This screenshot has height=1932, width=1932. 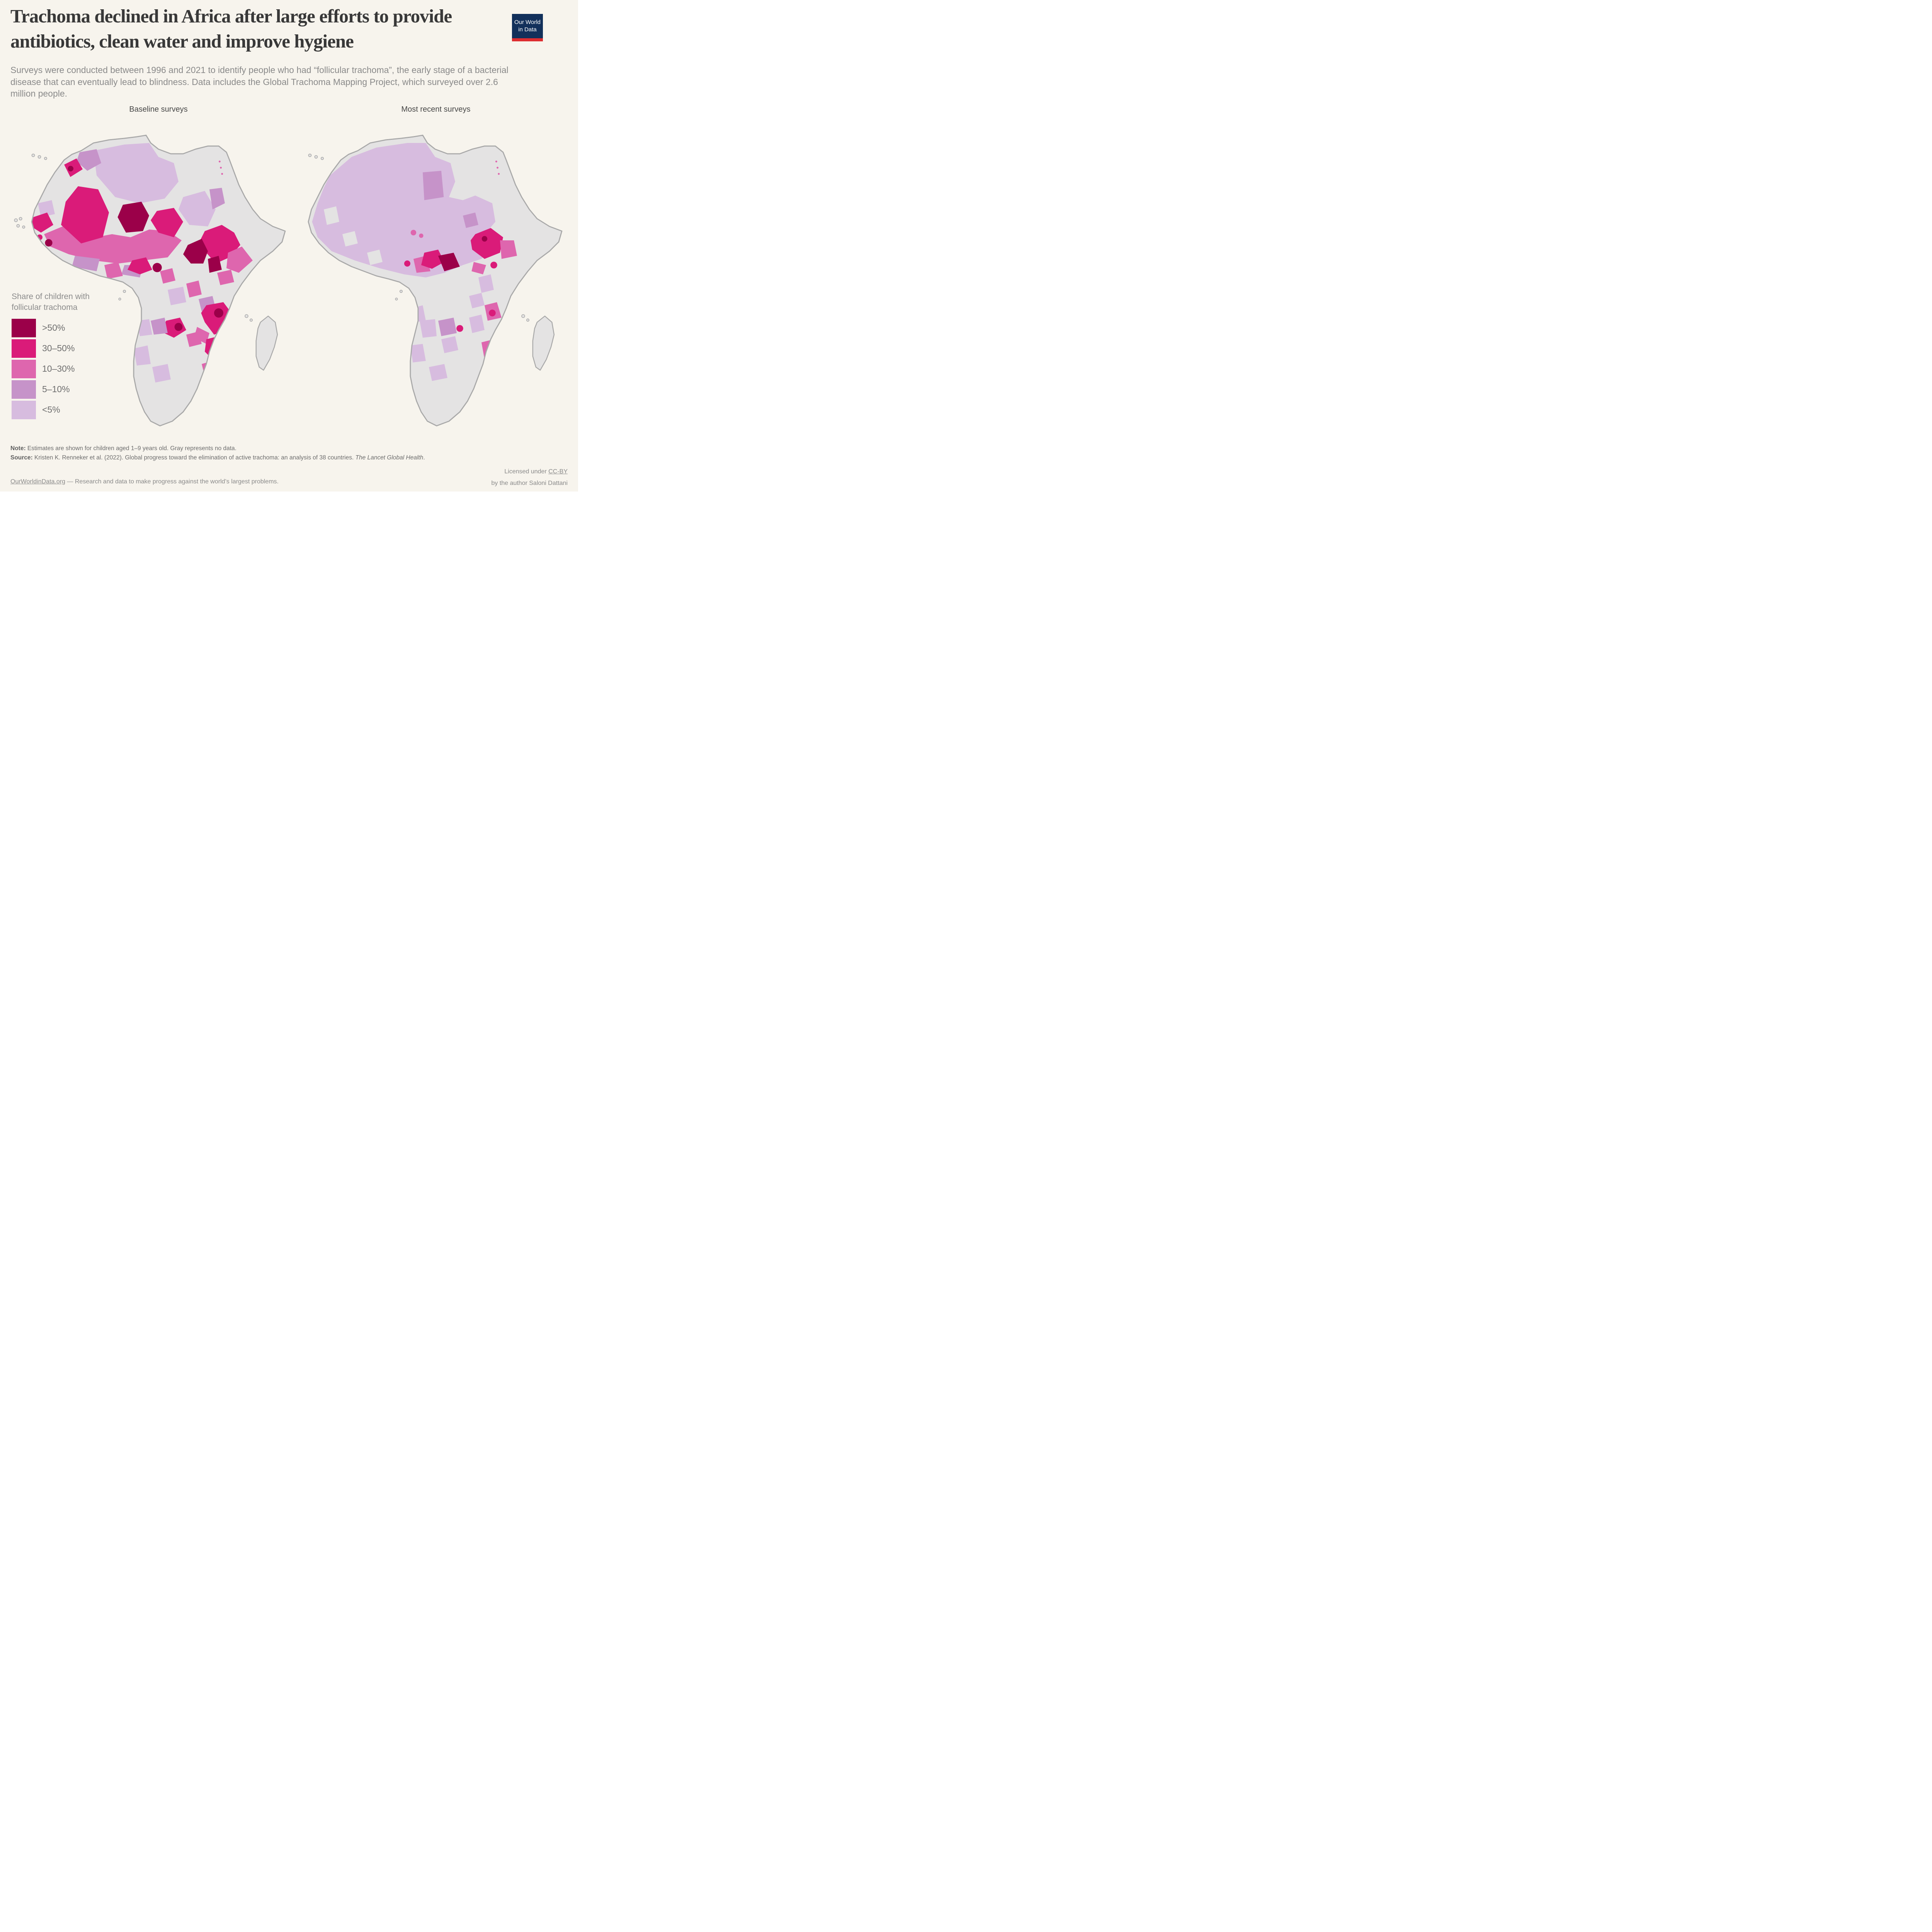 What do you see at coordinates (54, 328) in the screenshot?
I see `legend-label-gt50: >50%` at bounding box center [54, 328].